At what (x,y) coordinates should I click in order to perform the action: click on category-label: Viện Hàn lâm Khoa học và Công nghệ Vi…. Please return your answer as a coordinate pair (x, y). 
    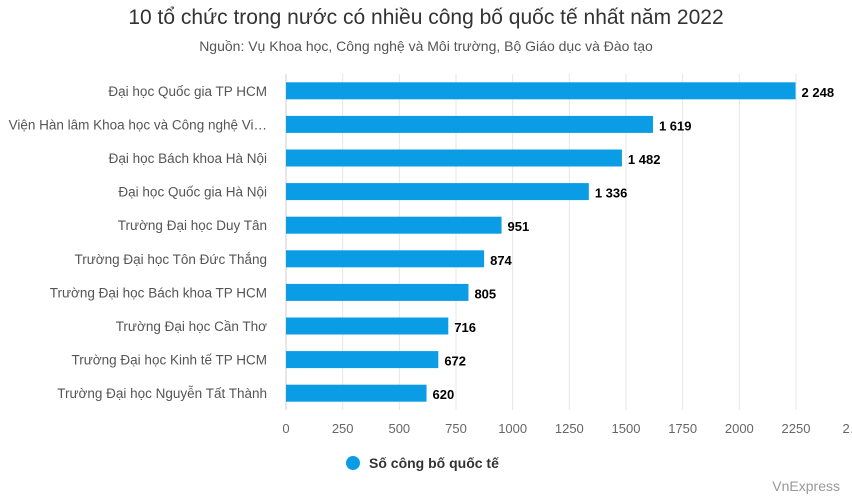
    Looking at the image, I should click on (138, 124).